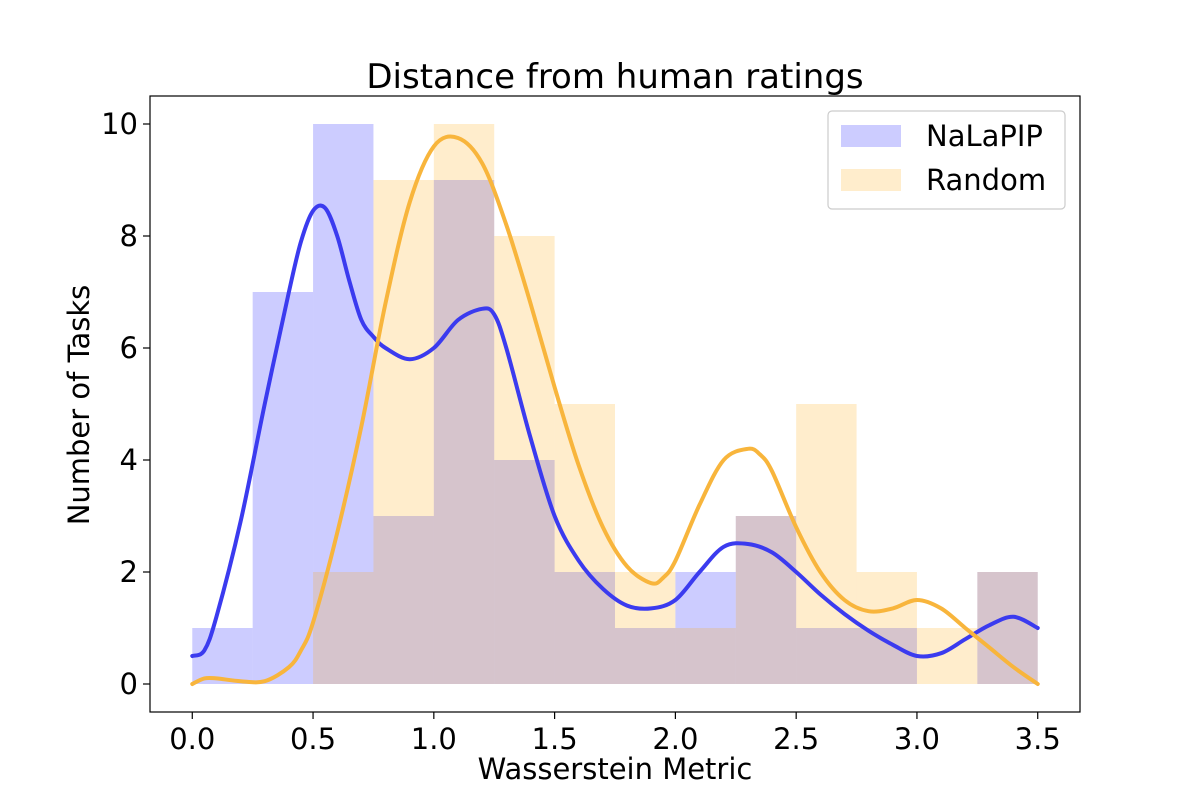 Image resolution: width=1200 pixels, height=800 pixels. I want to click on x-axis-label: Wasserstein Metric, so click(615, 769).